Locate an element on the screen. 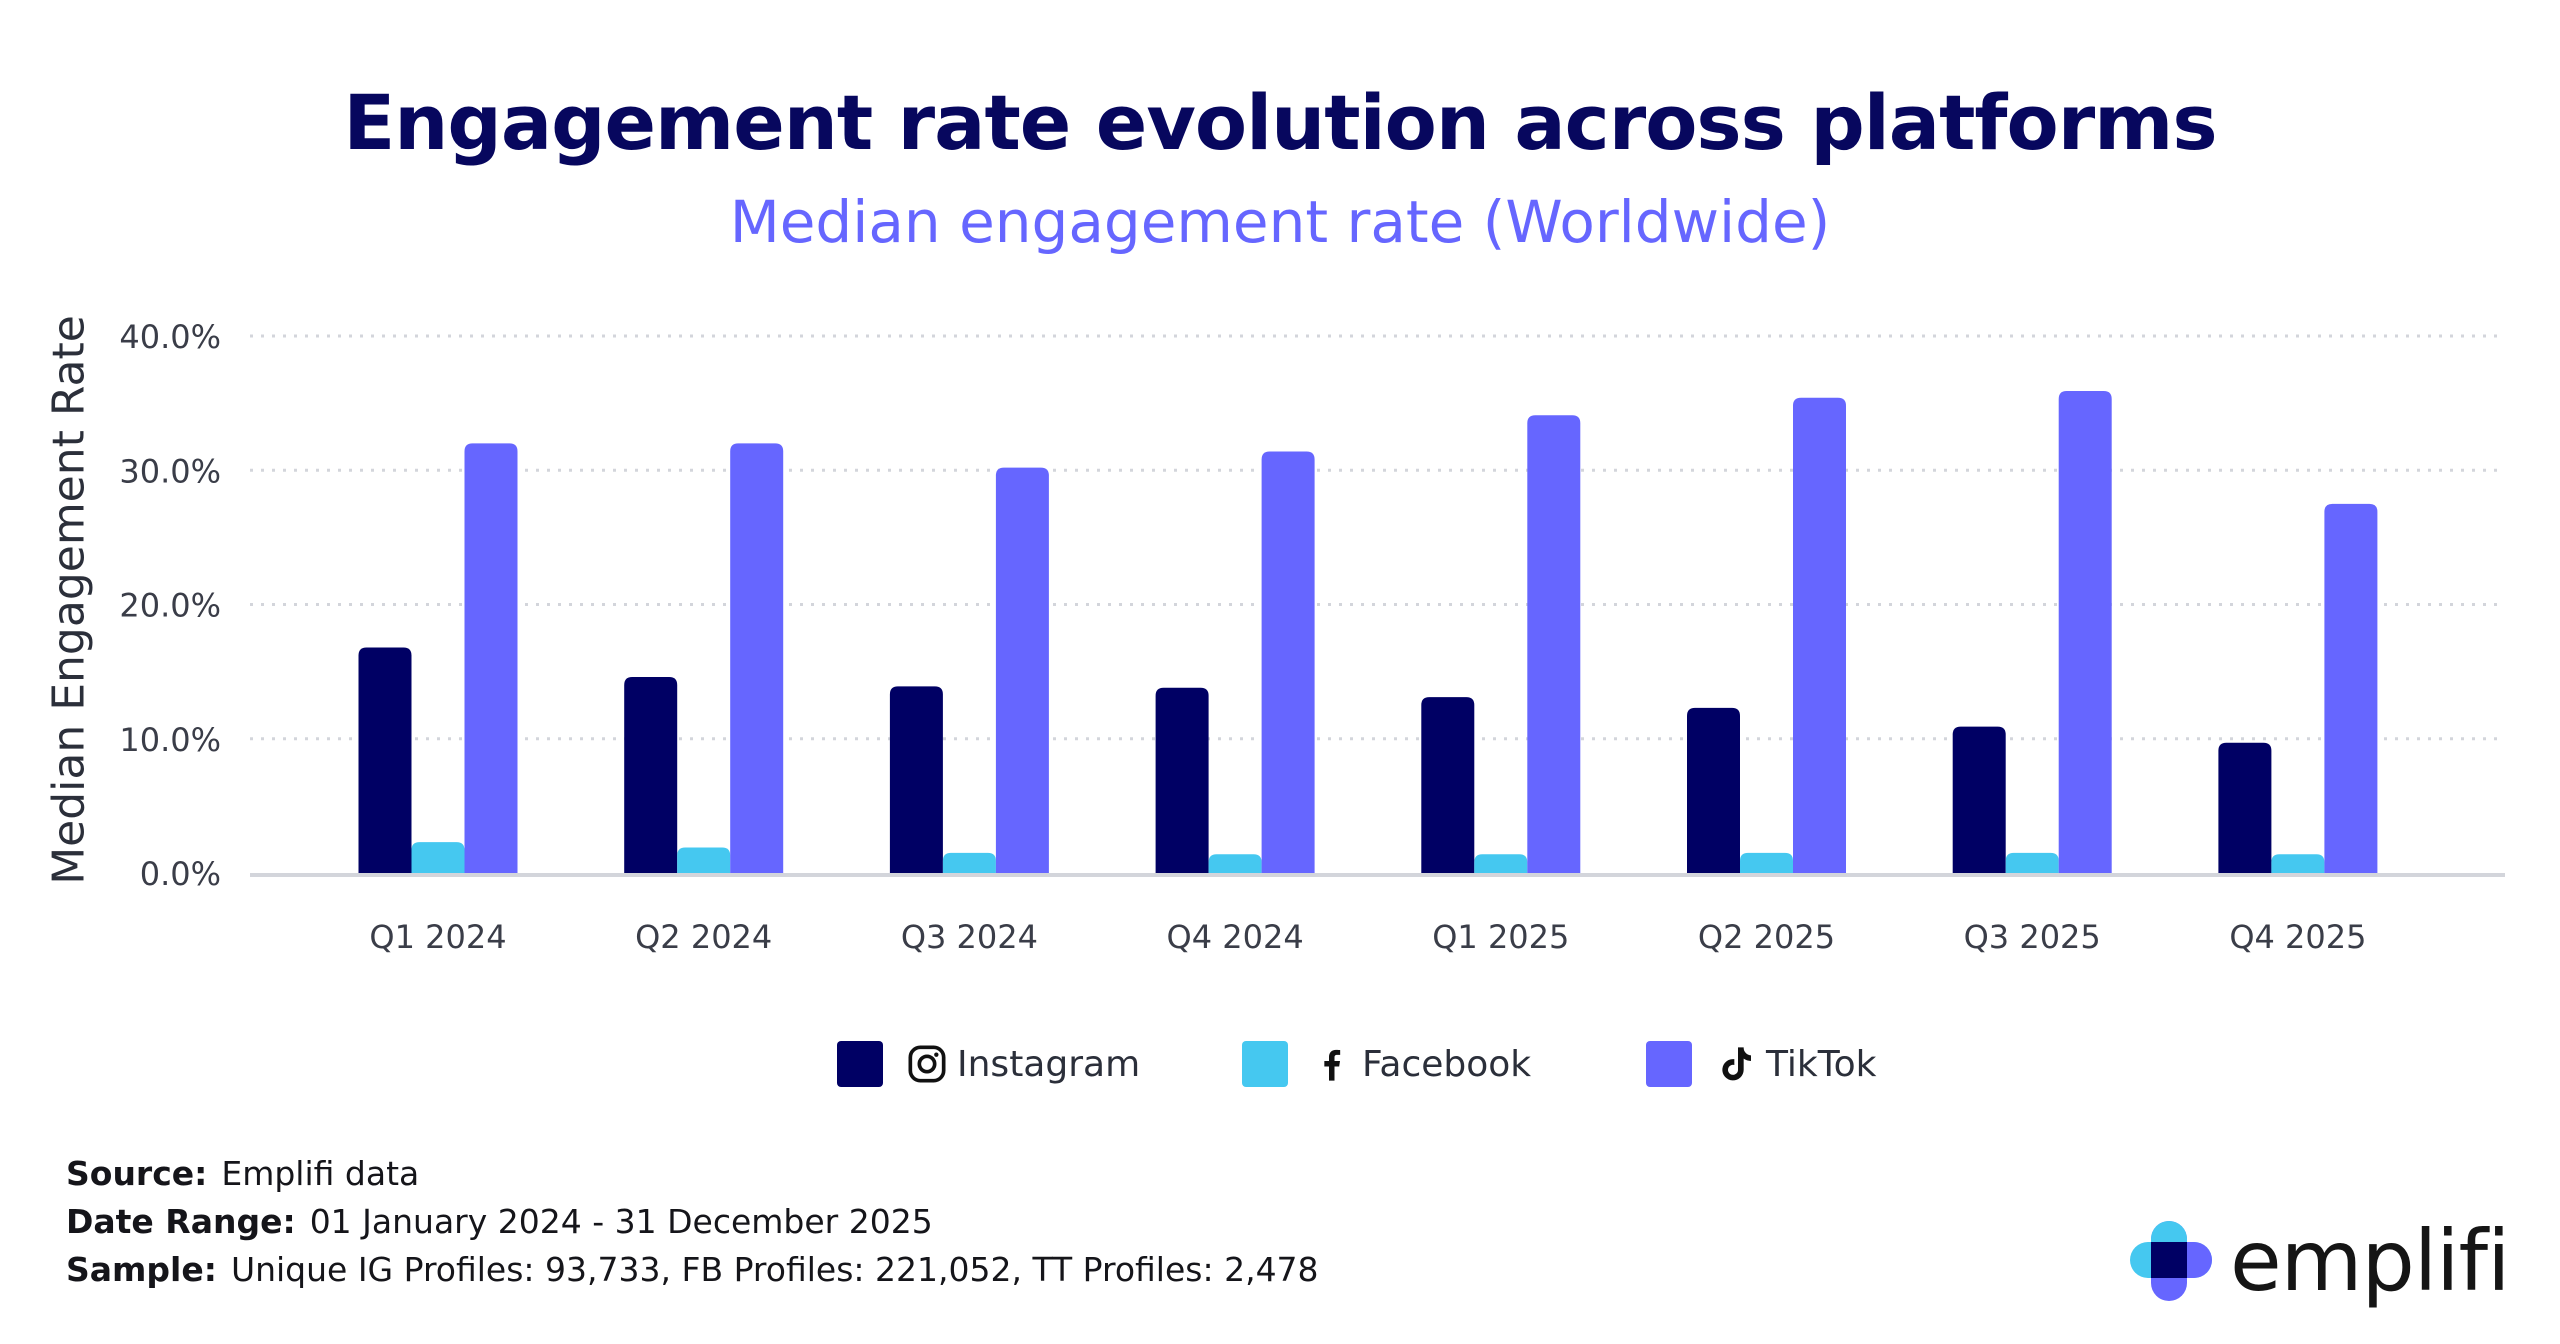 The height and width of the screenshot is (1344, 2560). legend-item-facebook: Facebook is located at coordinates (1386, 1064).